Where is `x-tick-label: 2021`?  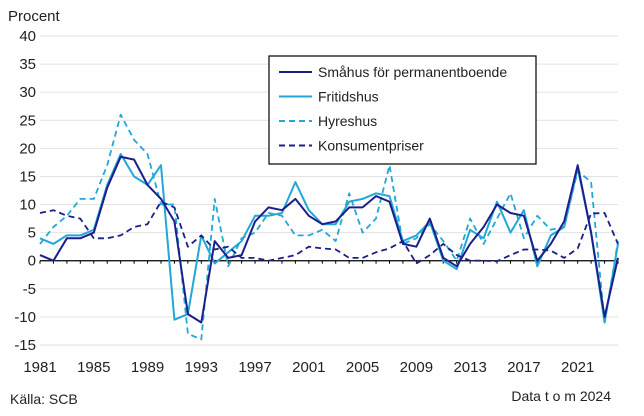 x-tick-label: 2021 is located at coordinates (577, 367).